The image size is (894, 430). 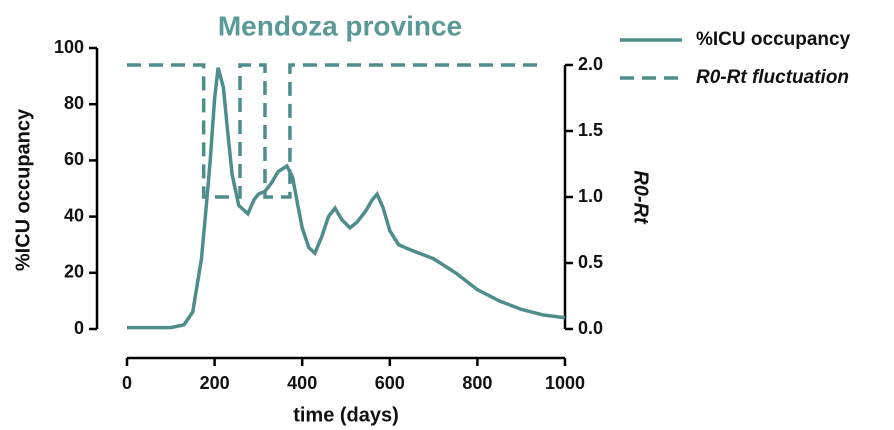 I want to click on y2-tick-label: 2.0, so click(x=590, y=64).